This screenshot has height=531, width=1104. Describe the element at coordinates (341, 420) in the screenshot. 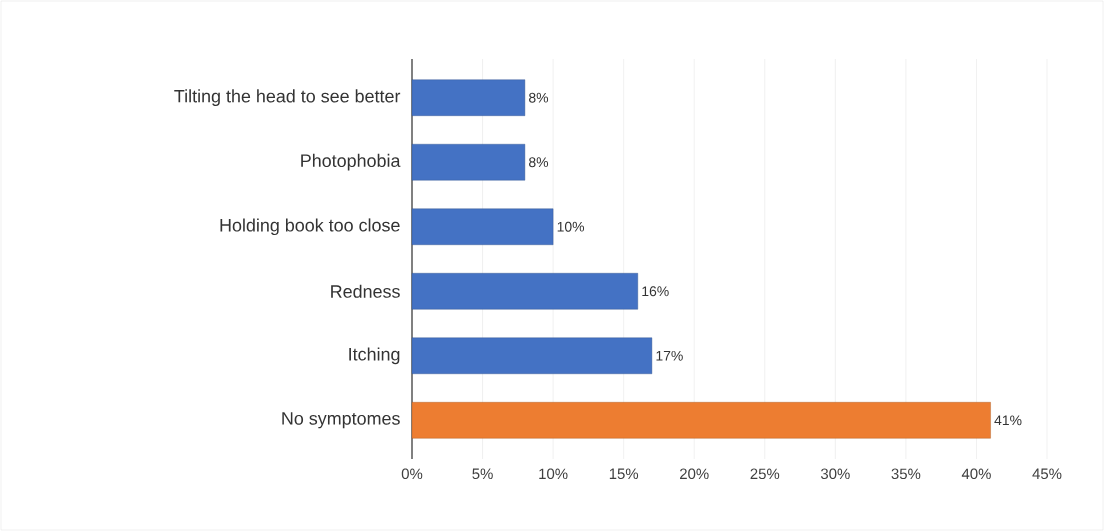

I see `y-tick-label: No symptomes` at that location.